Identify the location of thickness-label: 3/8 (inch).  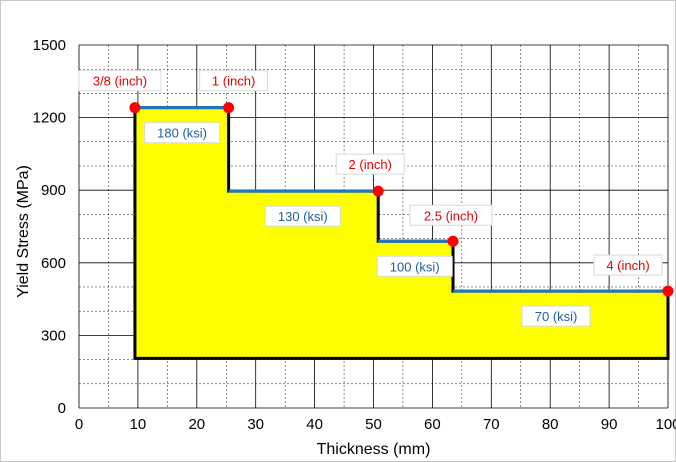
(120, 81).